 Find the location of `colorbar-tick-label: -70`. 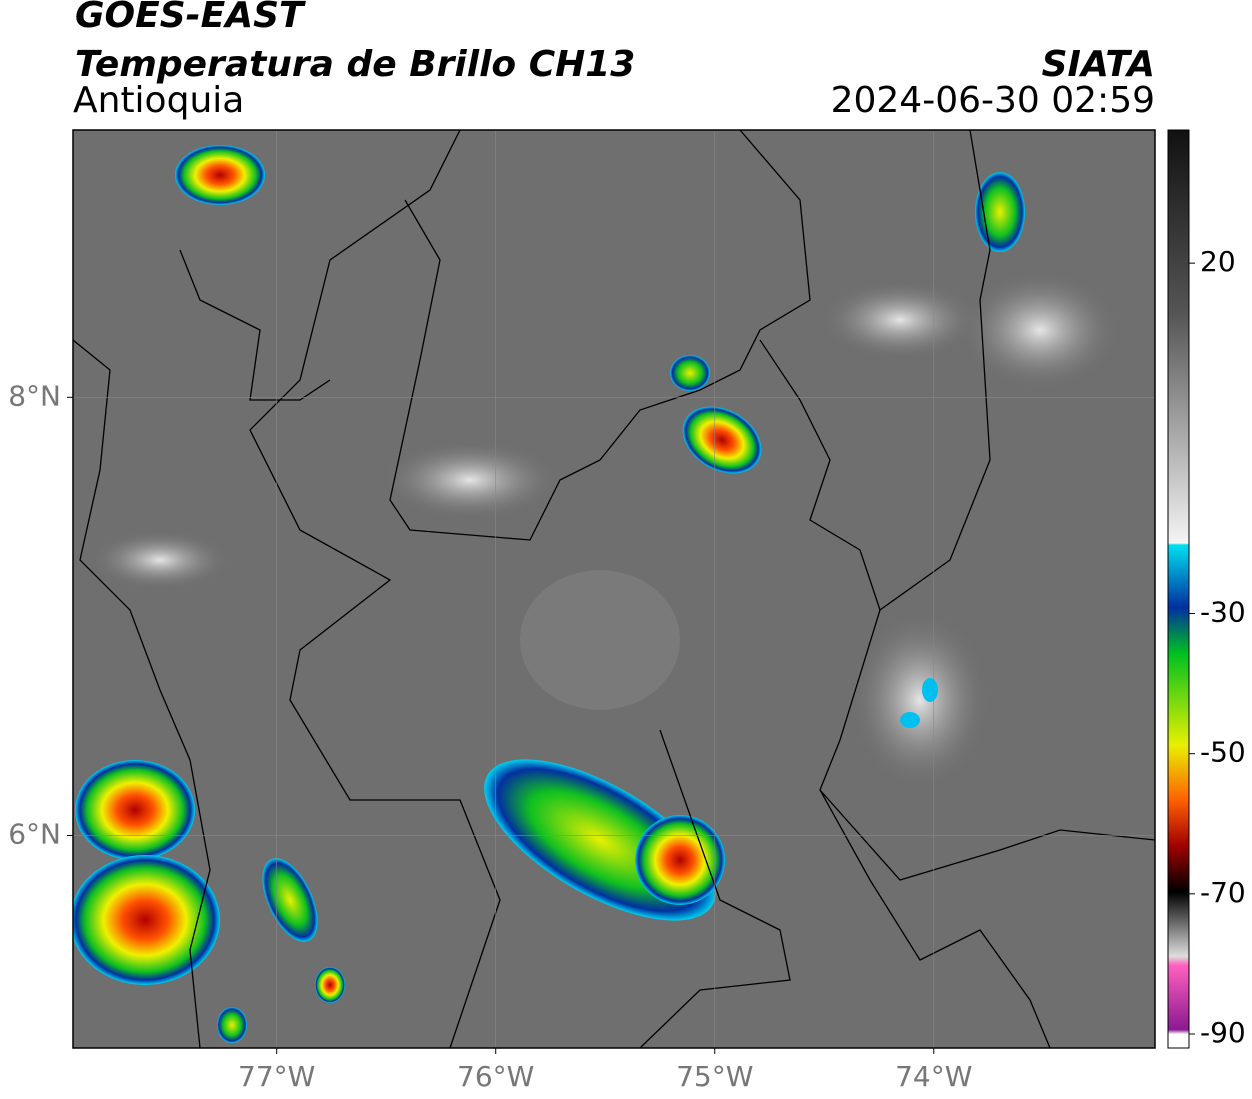

colorbar-tick-label: -70 is located at coordinates (1223, 892).